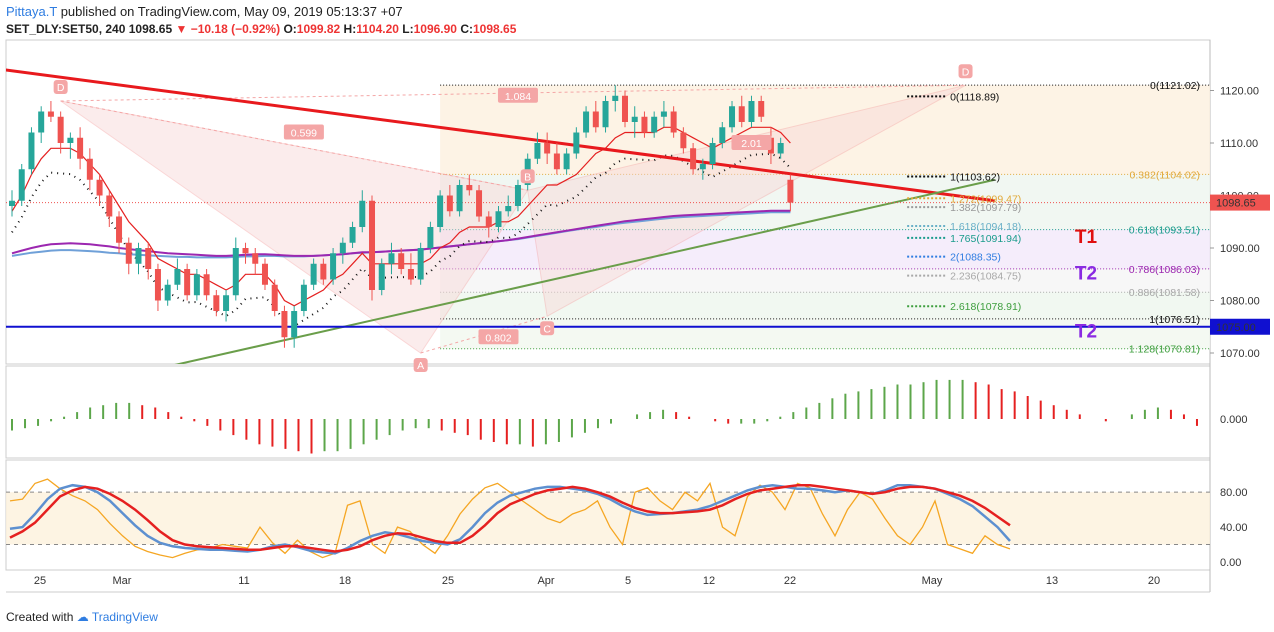 Image resolution: width=1274 pixels, height=632 pixels. I want to click on pattern-ratio-label: 2.01, so click(751, 144).